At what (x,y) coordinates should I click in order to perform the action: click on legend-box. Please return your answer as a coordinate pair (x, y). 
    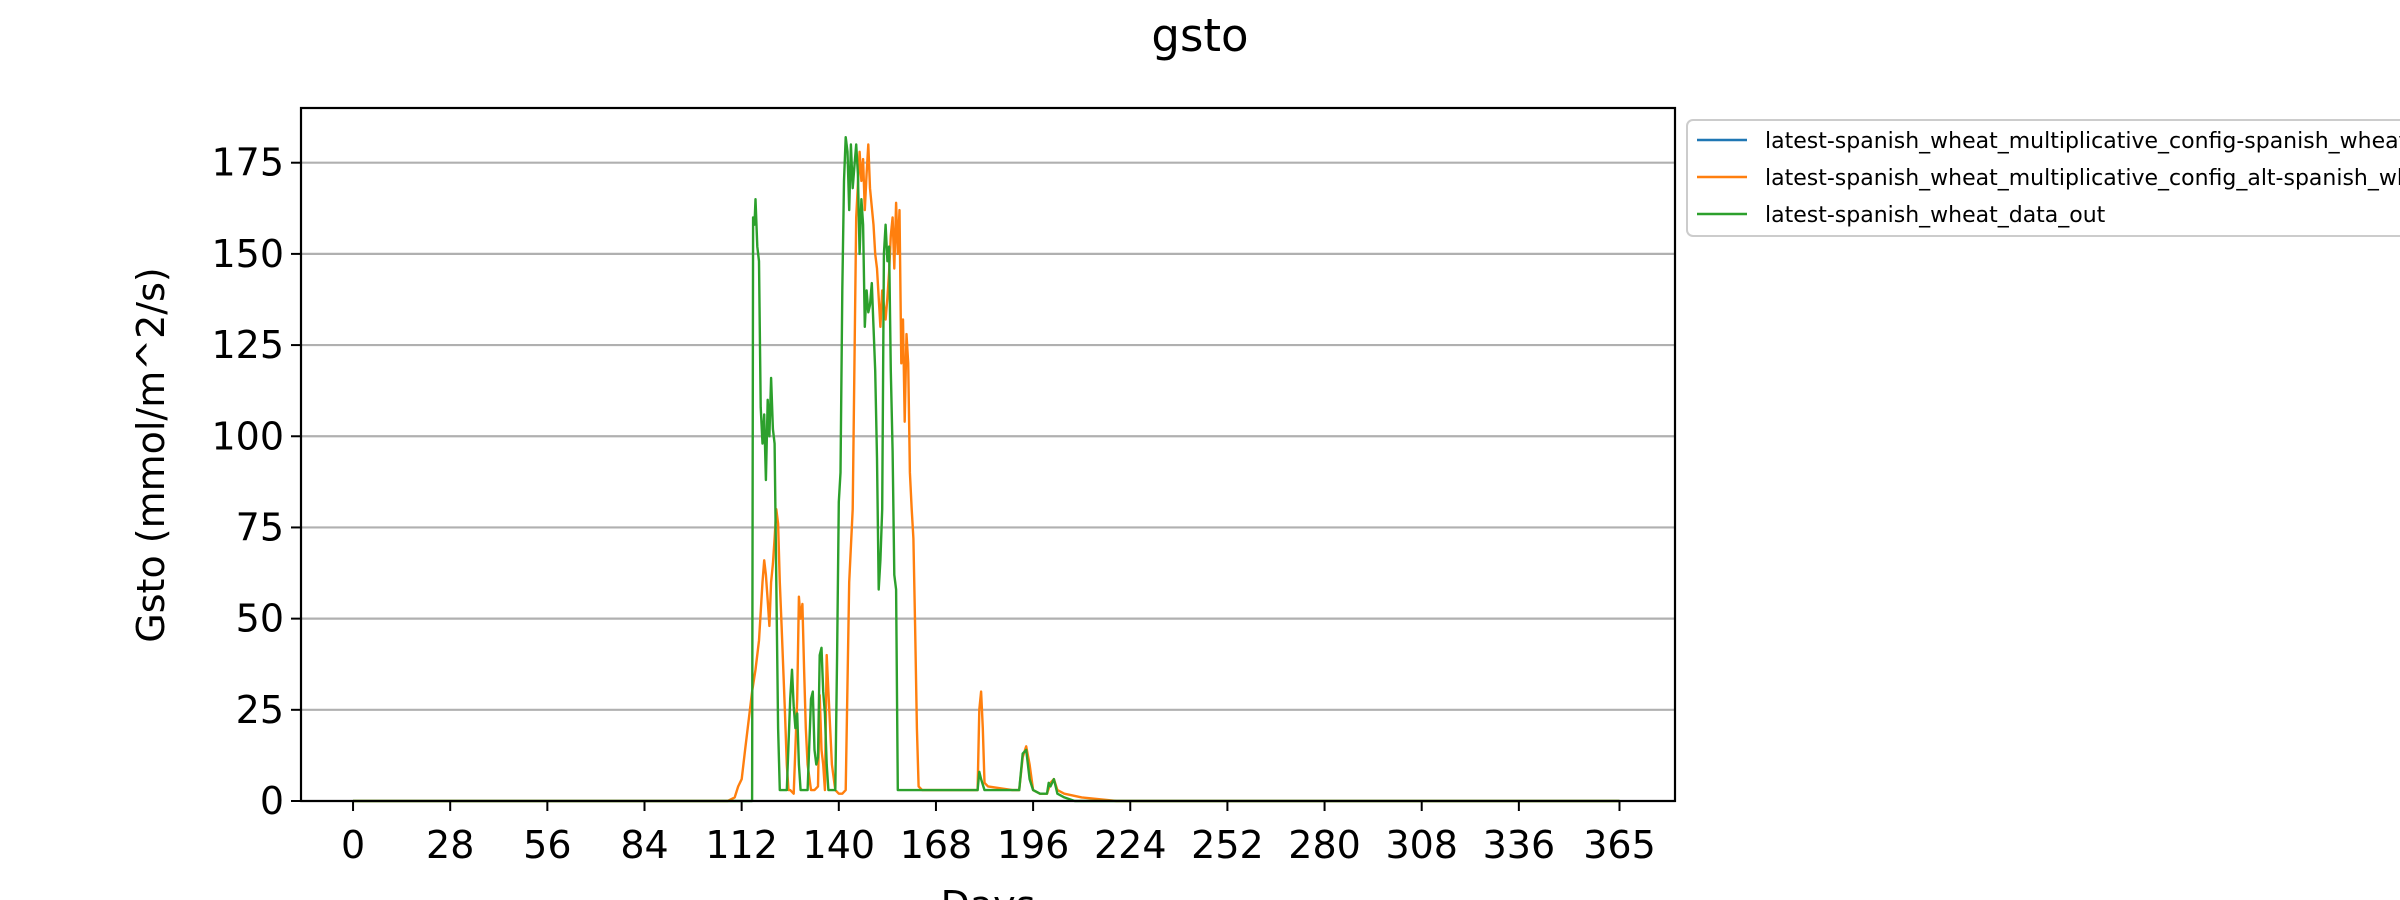
    Looking at the image, I should click on (2043, 178).